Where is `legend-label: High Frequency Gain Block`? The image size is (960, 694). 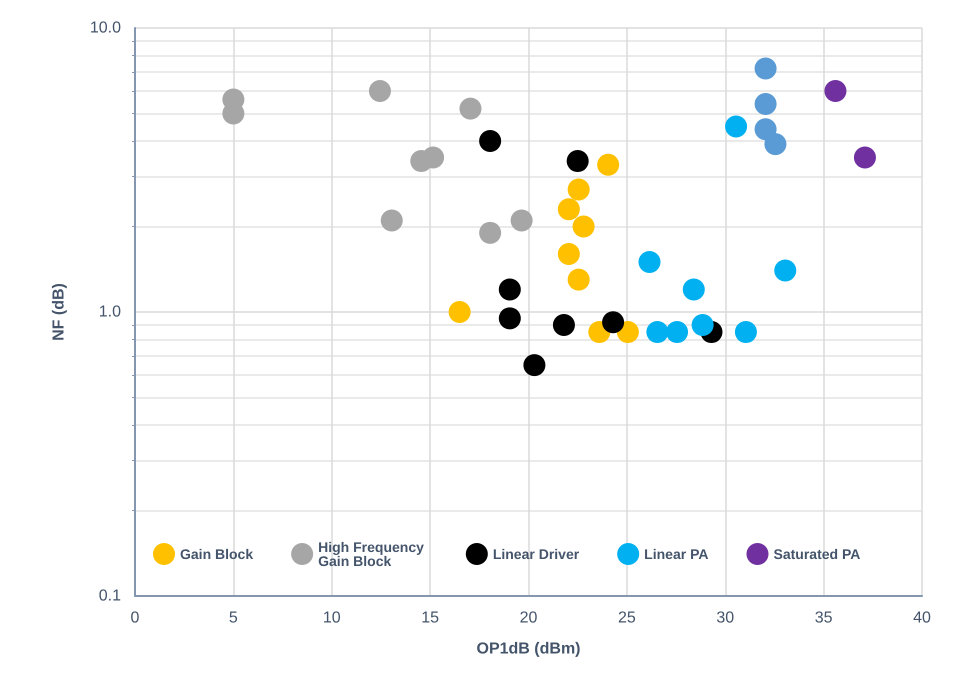
legend-label: High Frequency Gain Block is located at coordinates (373, 554).